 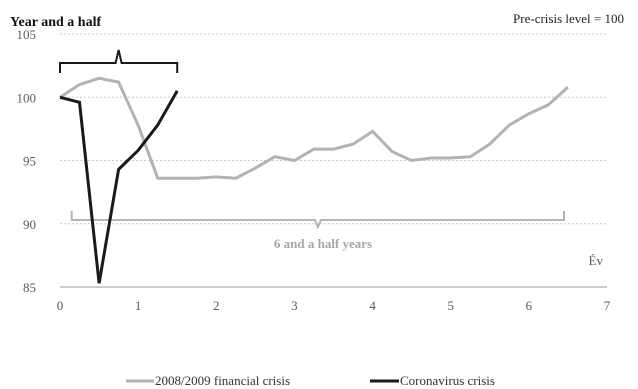 I want to click on y-tick-label: 100, so click(x=27, y=97).